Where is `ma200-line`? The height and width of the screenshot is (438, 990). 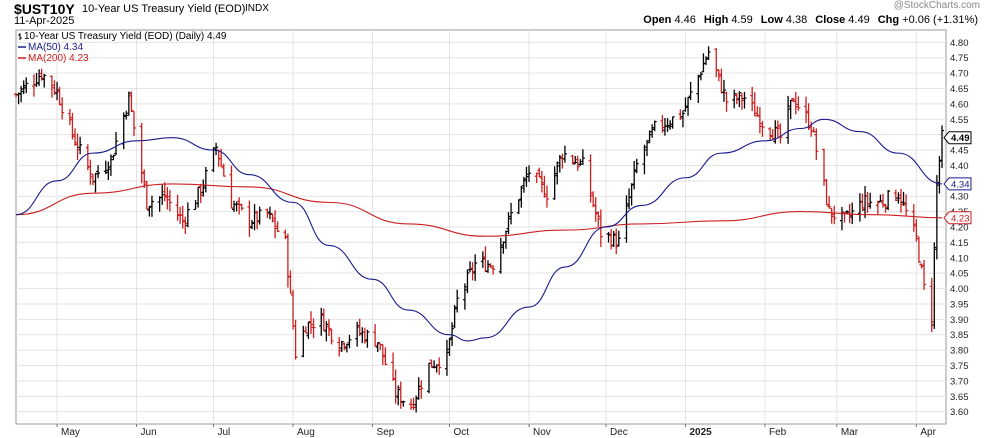 ma200-line is located at coordinates (479, 210).